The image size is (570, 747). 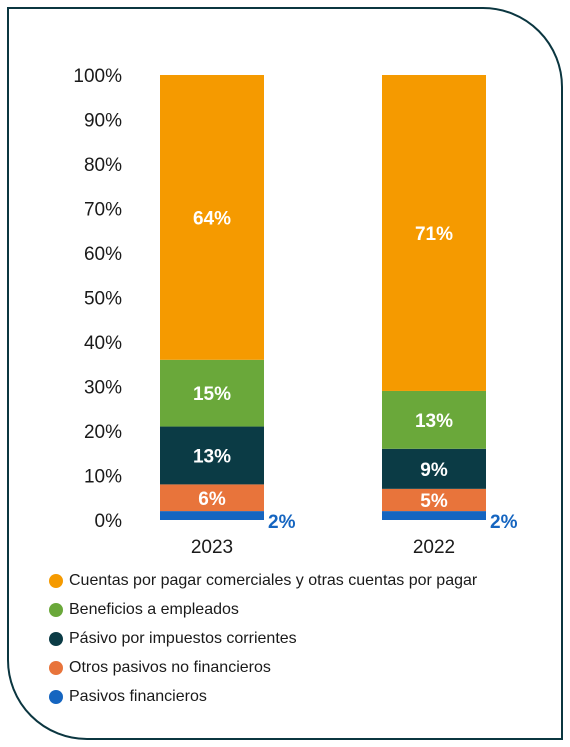 I want to click on legend-label: Pasivos financieros, so click(x=138, y=696).